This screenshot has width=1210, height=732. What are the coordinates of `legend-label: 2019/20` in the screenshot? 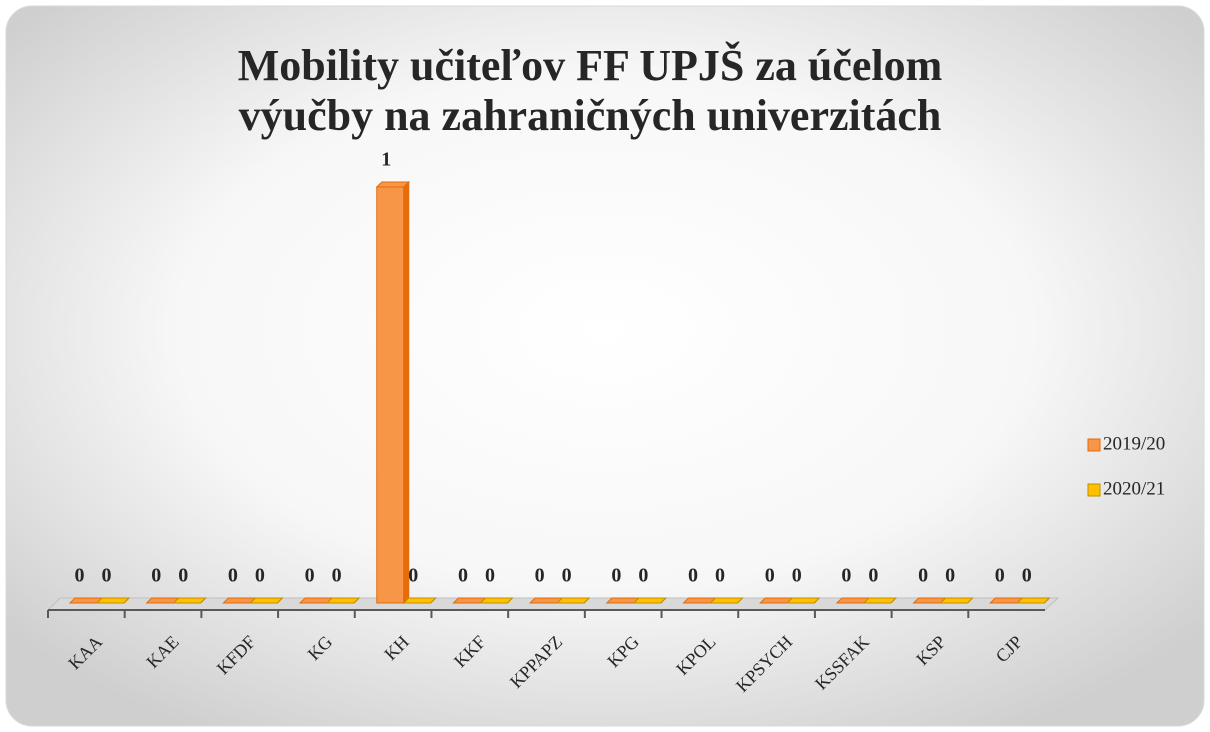 It's located at (1134, 443).